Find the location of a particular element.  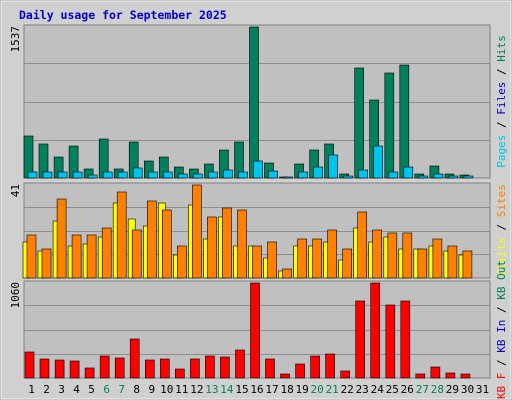

x-tick-label: 3 is located at coordinates (61, 389).